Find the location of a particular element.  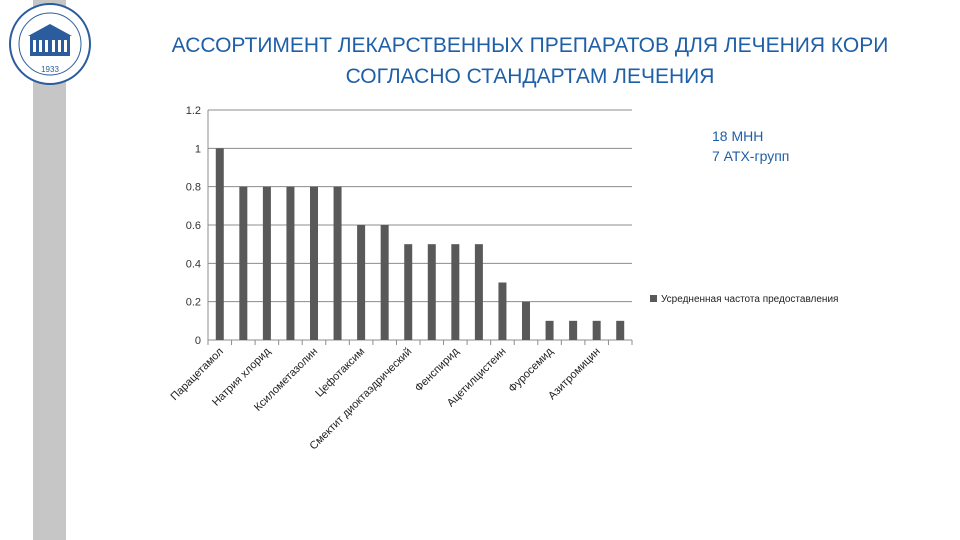

summary-note: 18 МНН 7 АТХ-групп is located at coordinates (750, 146).